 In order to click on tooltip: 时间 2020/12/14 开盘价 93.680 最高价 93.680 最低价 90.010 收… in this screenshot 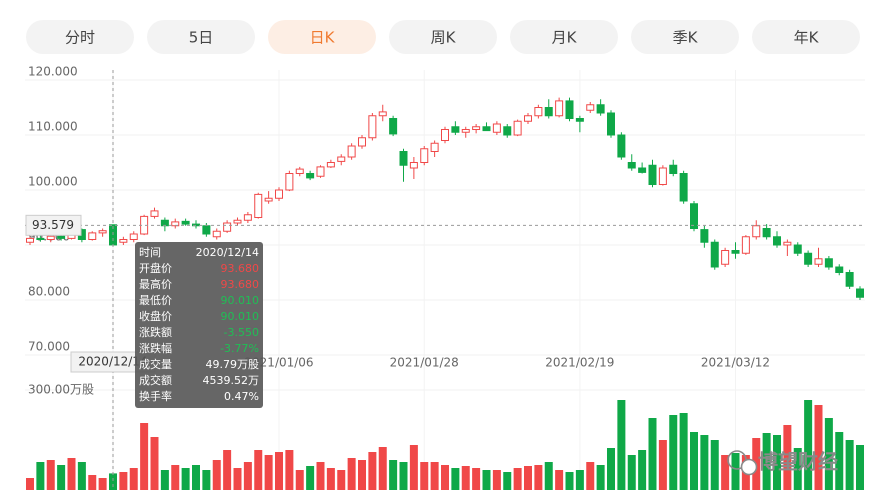, I will do `click(199, 325)`.